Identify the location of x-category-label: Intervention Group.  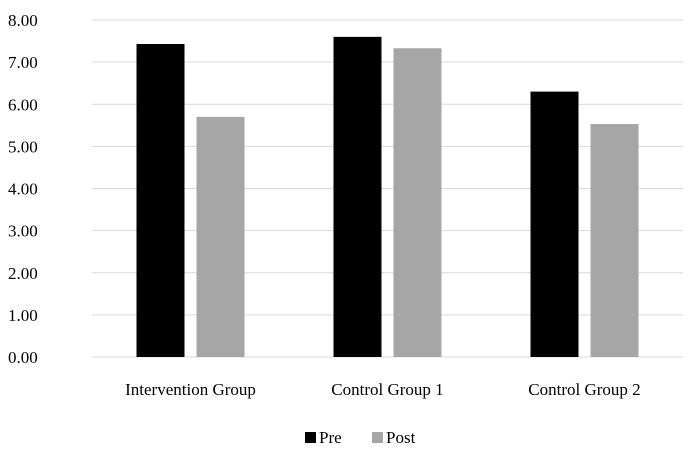
(190, 389).